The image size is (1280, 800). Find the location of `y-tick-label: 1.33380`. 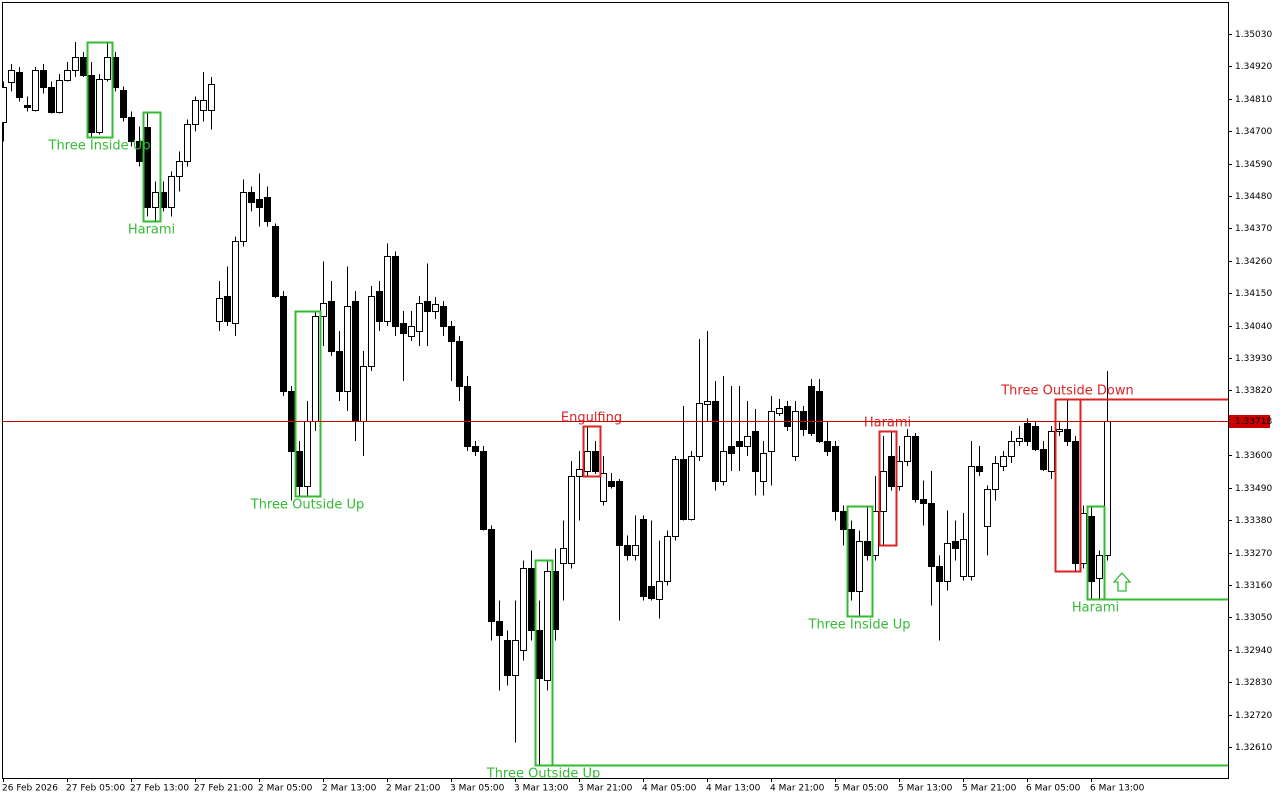

y-tick-label: 1.33380 is located at coordinates (1253, 521).